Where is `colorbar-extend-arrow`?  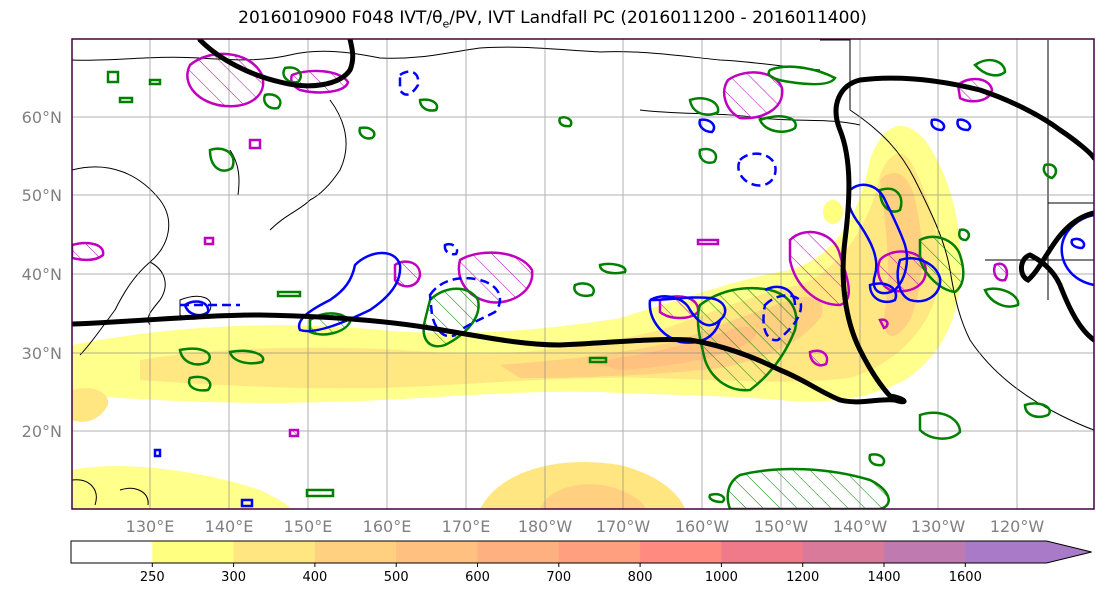 colorbar-extend-arrow is located at coordinates (1028, 552).